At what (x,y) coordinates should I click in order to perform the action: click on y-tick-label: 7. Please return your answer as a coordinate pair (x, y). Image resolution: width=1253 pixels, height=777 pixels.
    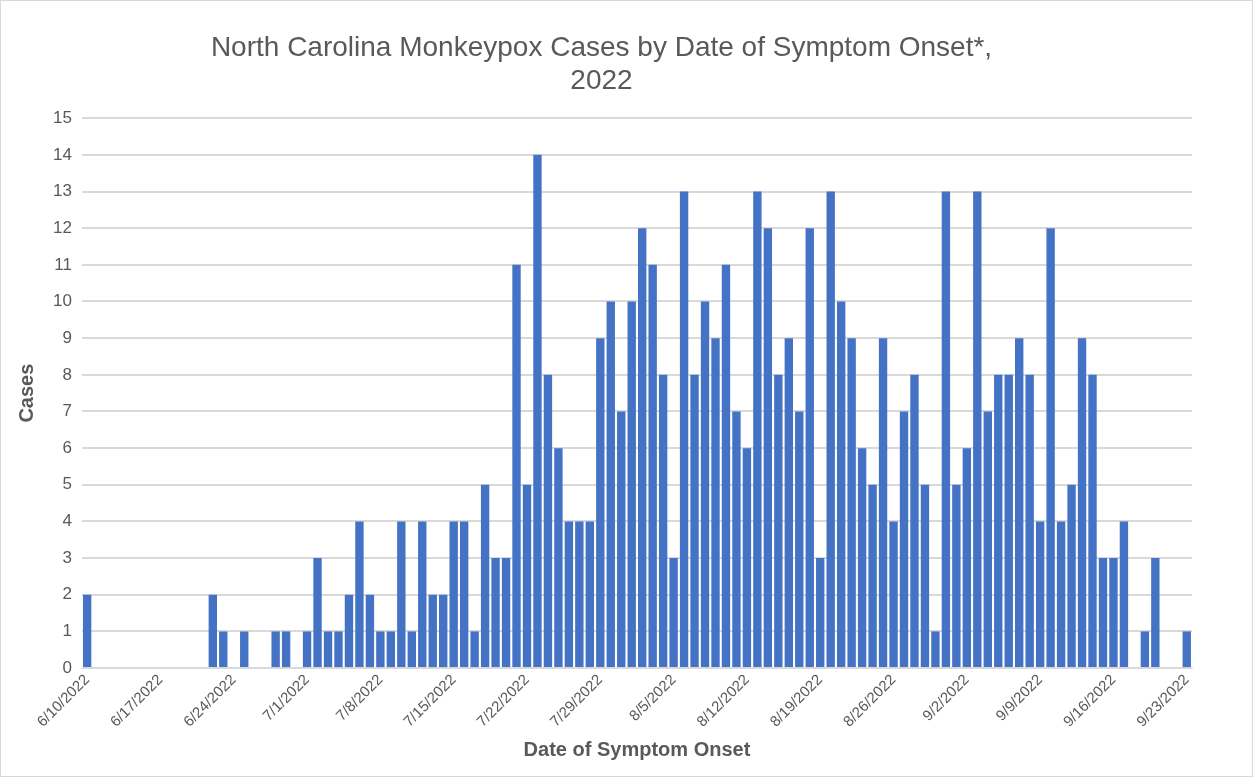
    Looking at the image, I should click on (67, 411).